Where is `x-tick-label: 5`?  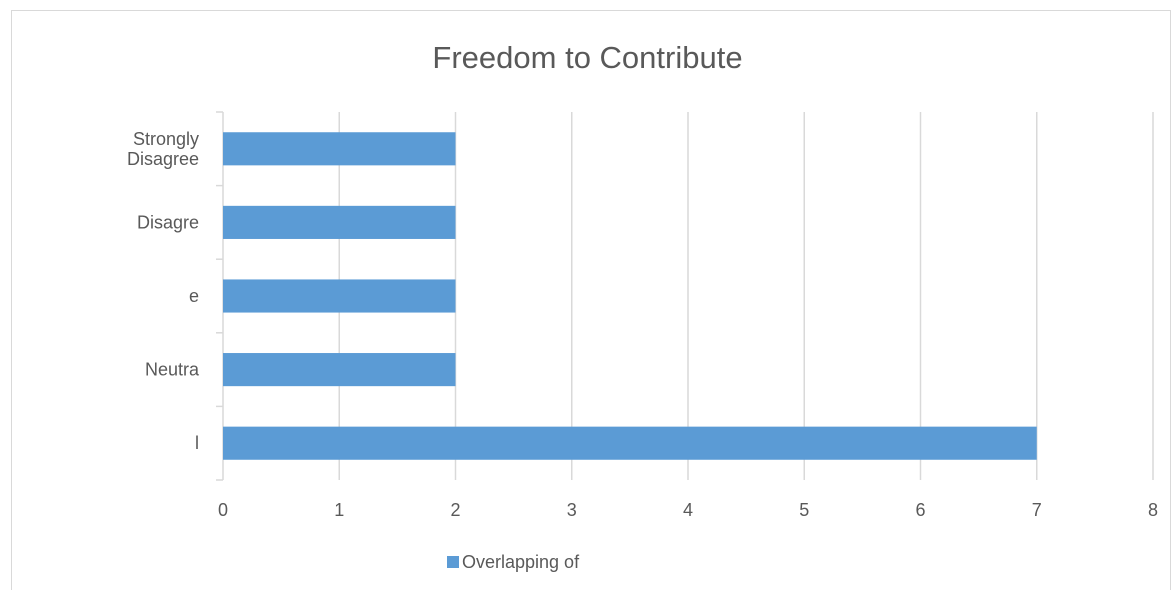 x-tick-label: 5 is located at coordinates (804, 510).